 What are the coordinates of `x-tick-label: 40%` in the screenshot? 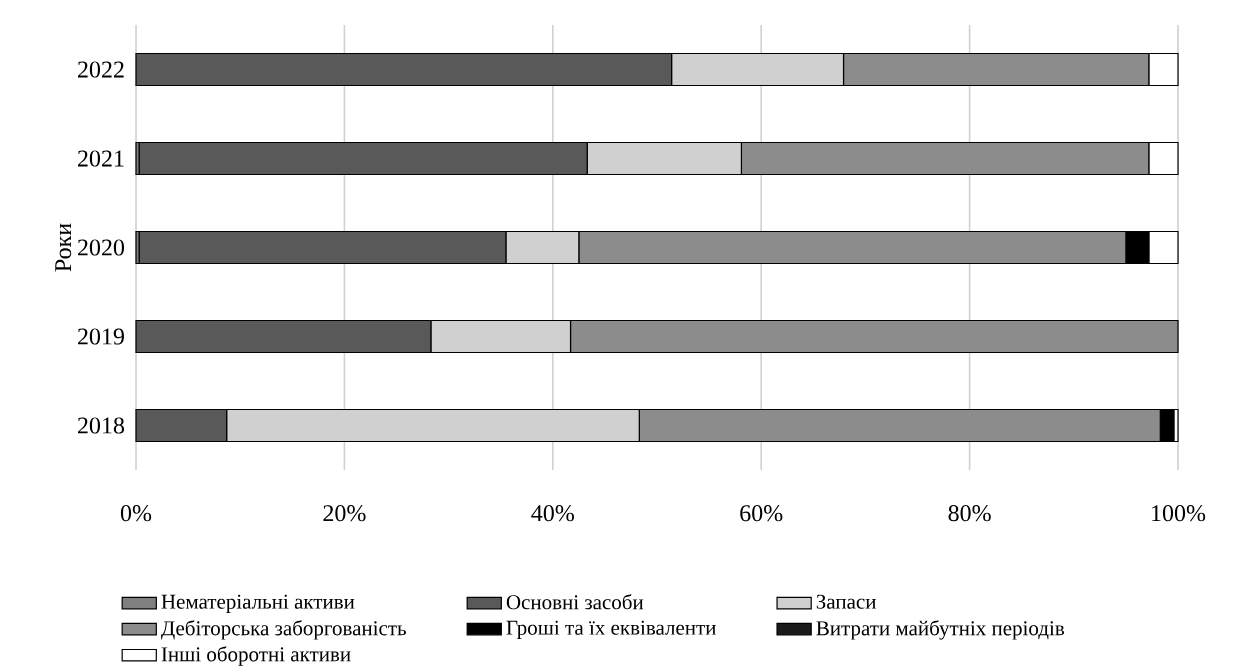 It's located at (552, 513).